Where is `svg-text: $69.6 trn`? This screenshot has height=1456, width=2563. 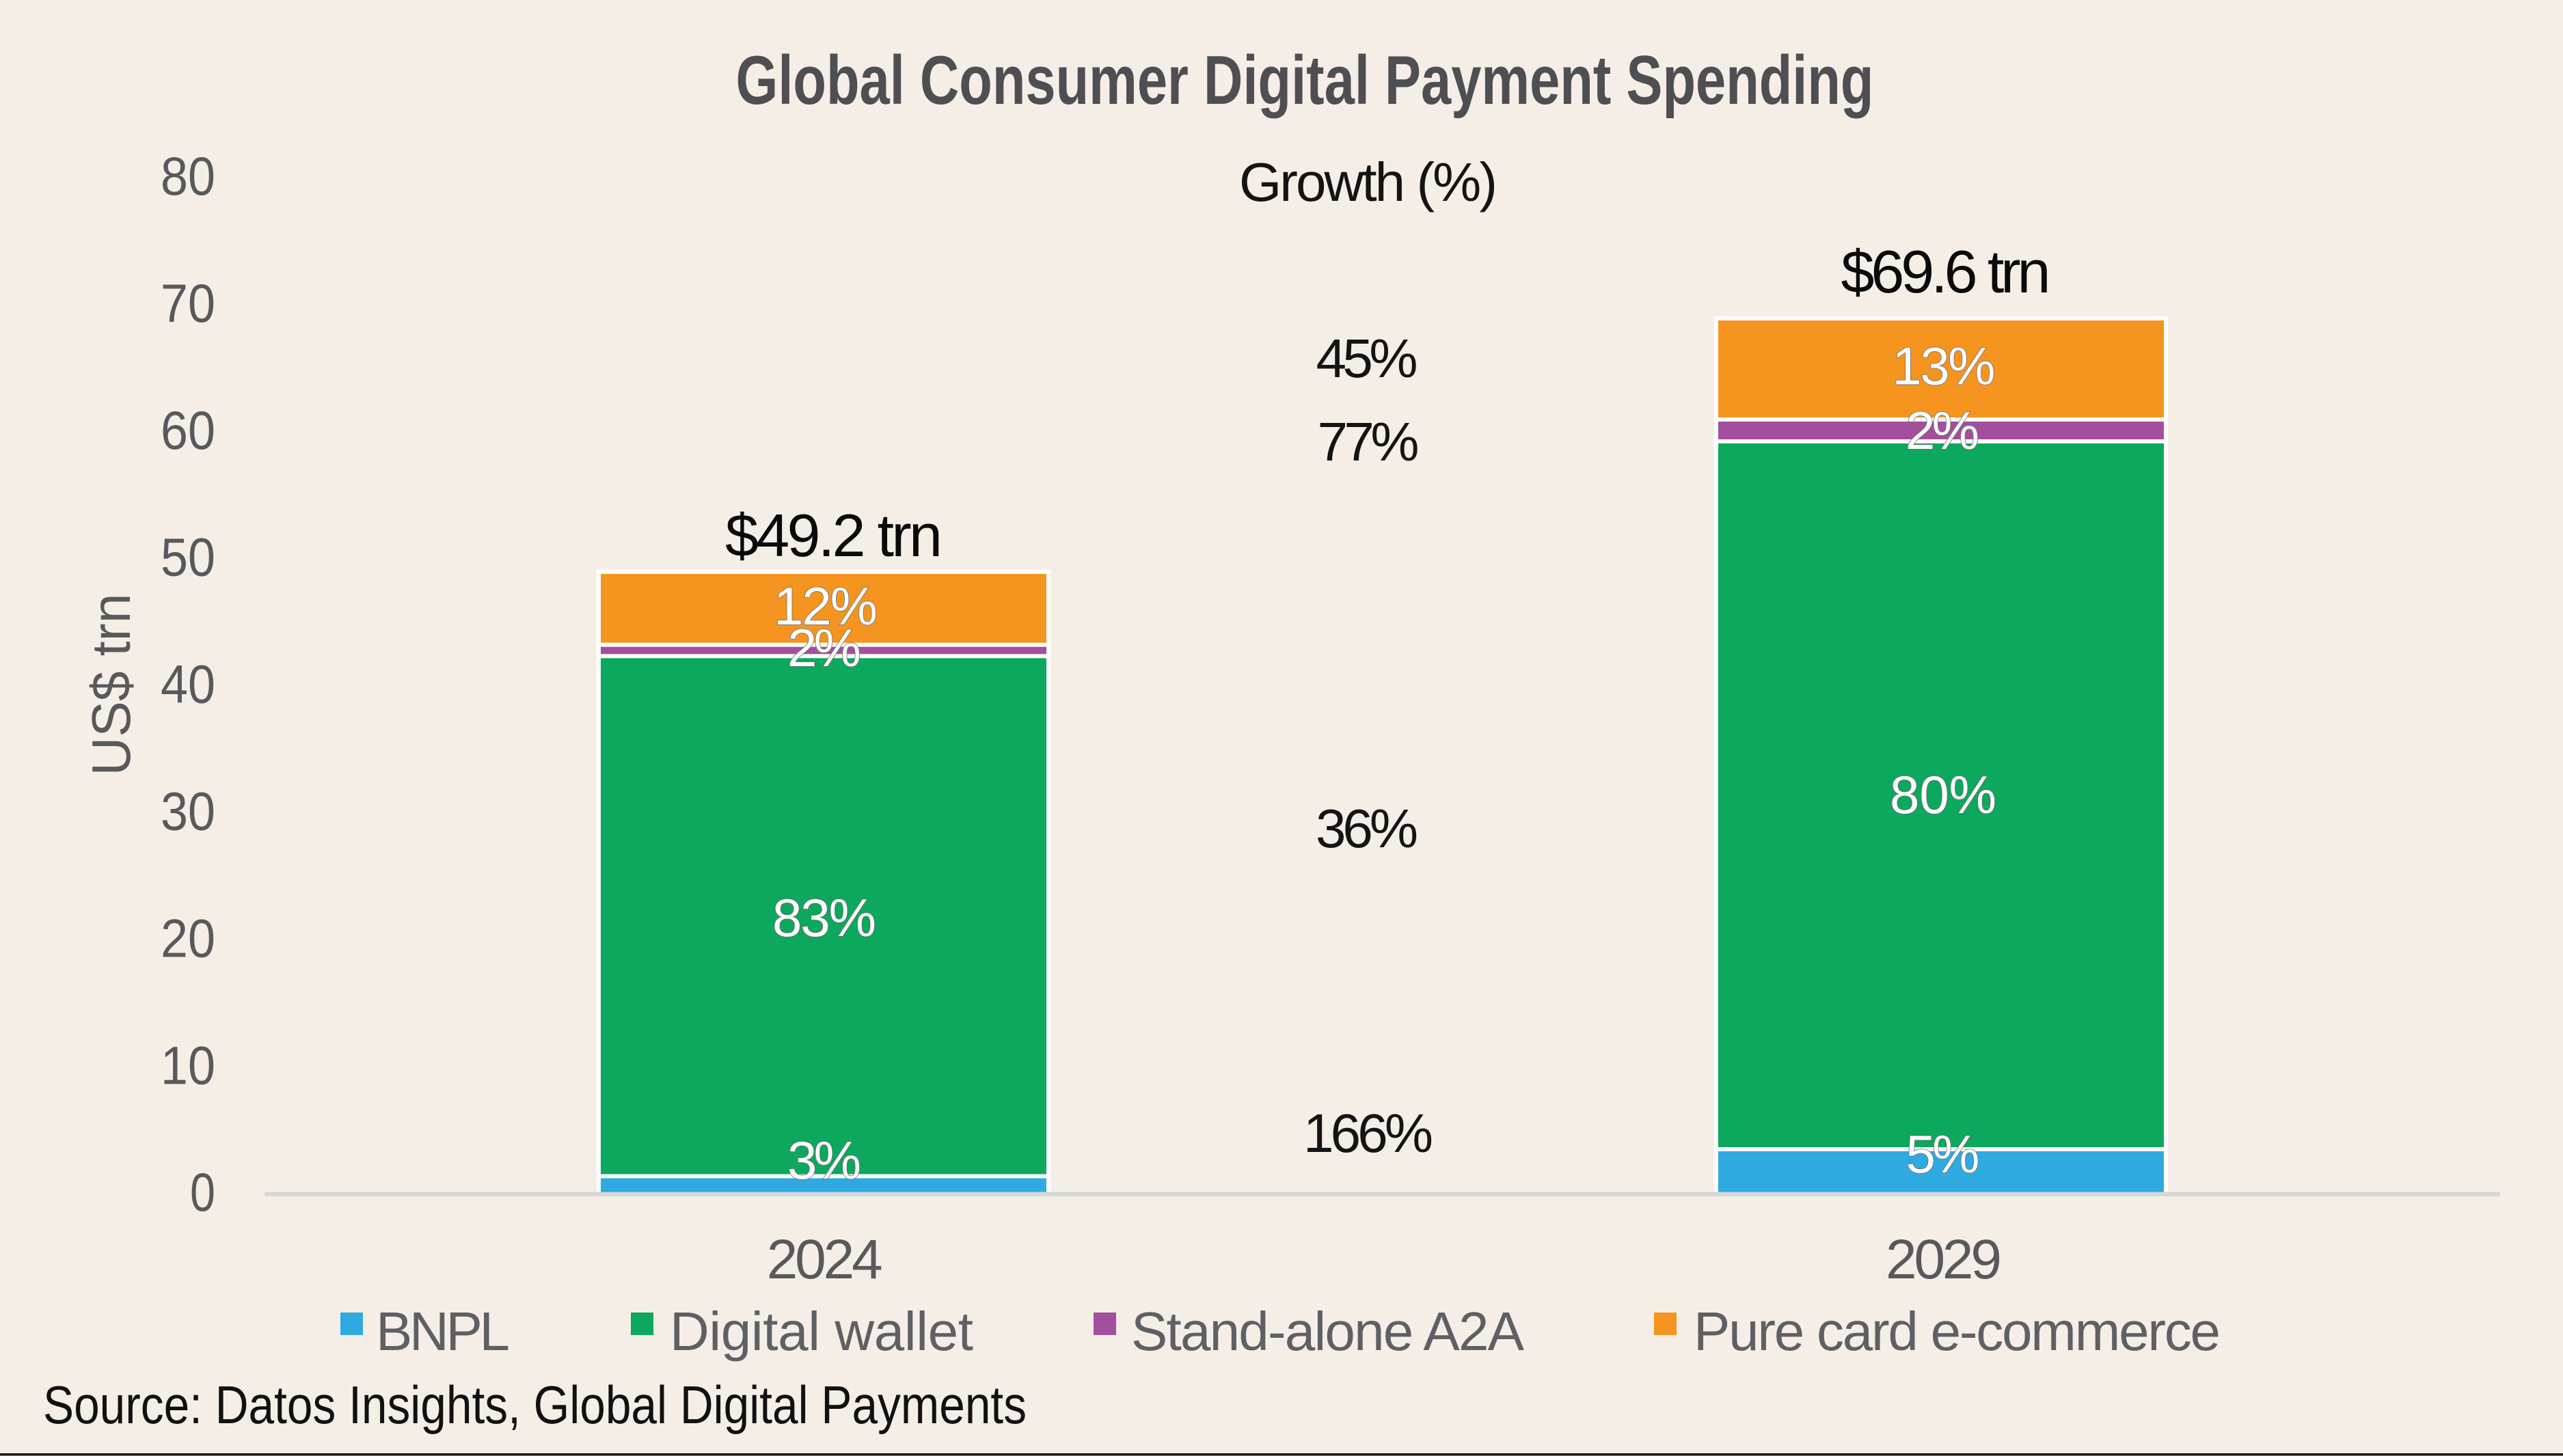
svg-text: $69.6 trn is located at coordinates (1946, 271).